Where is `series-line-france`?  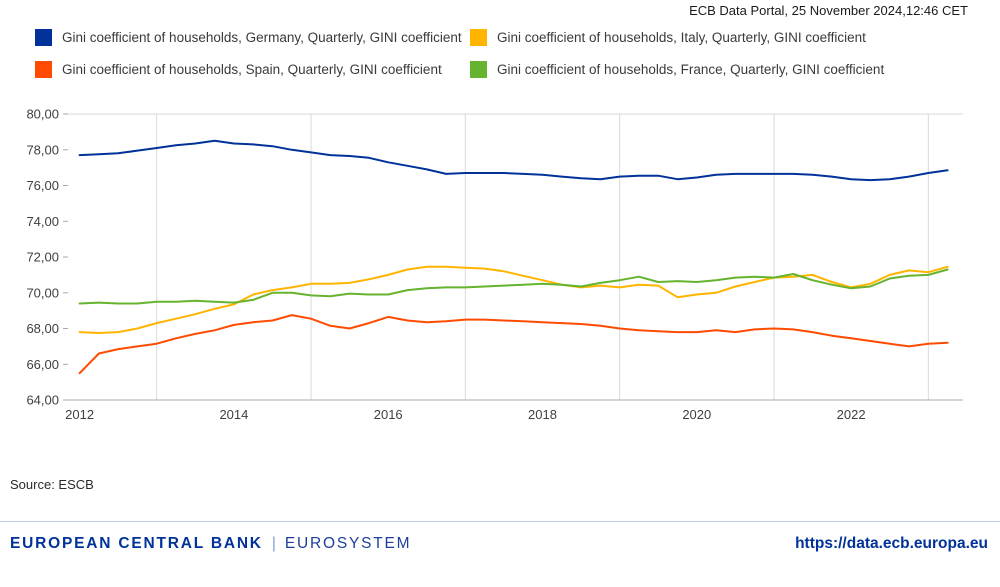
series-line-france is located at coordinates (513, 286).